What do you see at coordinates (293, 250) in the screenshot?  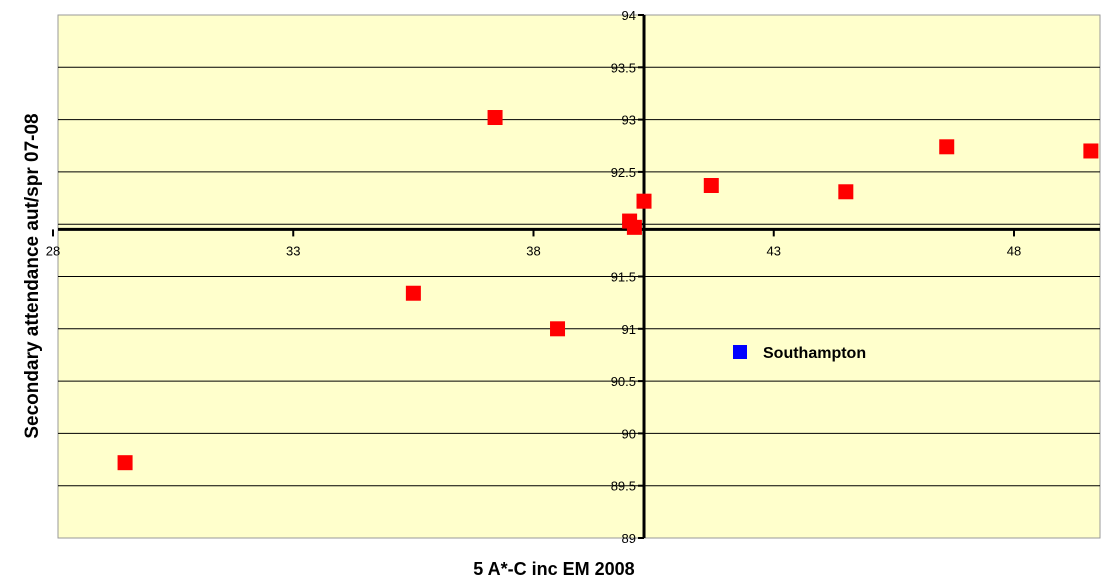 I see `x-tick-label-33: 33` at bounding box center [293, 250].